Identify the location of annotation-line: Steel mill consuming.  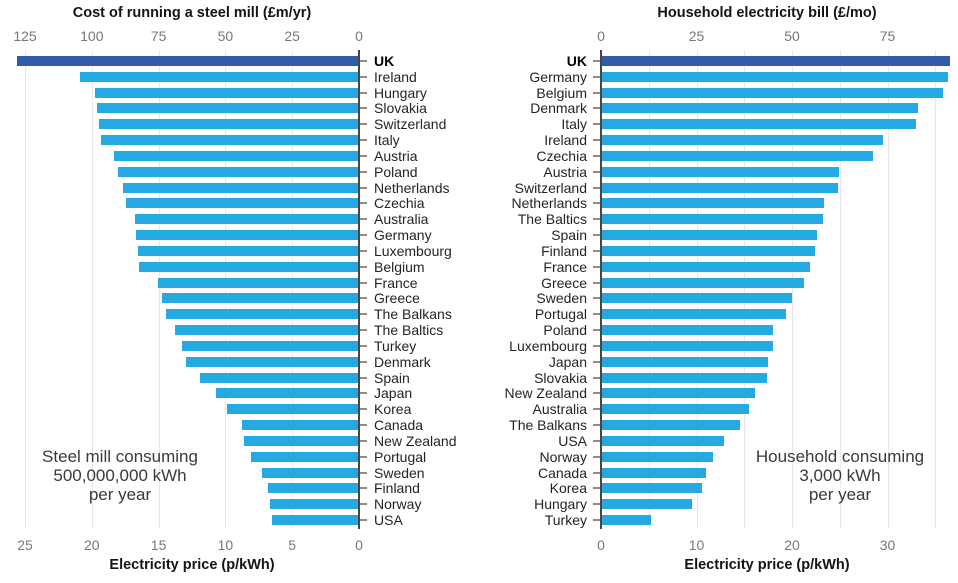
(120, 456).